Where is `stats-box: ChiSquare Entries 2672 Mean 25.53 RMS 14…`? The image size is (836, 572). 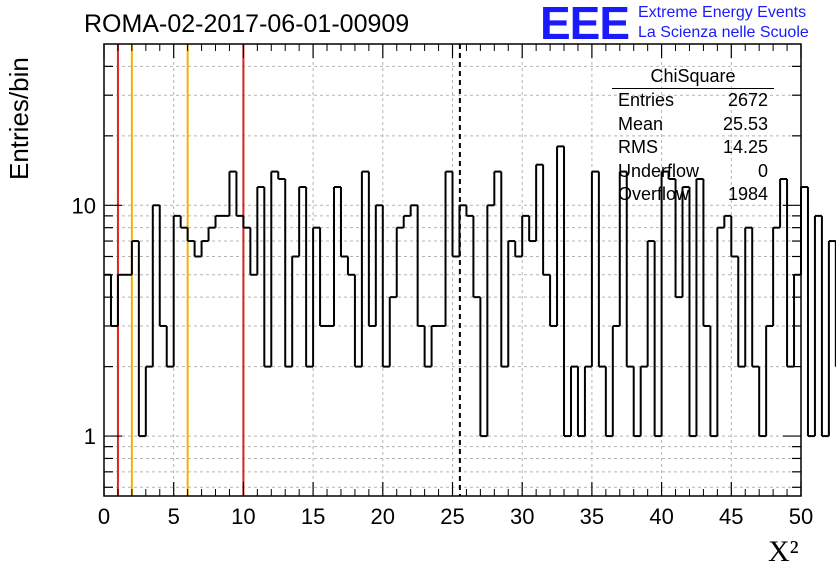
stats-box: ChiSquare Entries 2672 Mean 25.53 RMS 14… is located at coordinates (693, 136).